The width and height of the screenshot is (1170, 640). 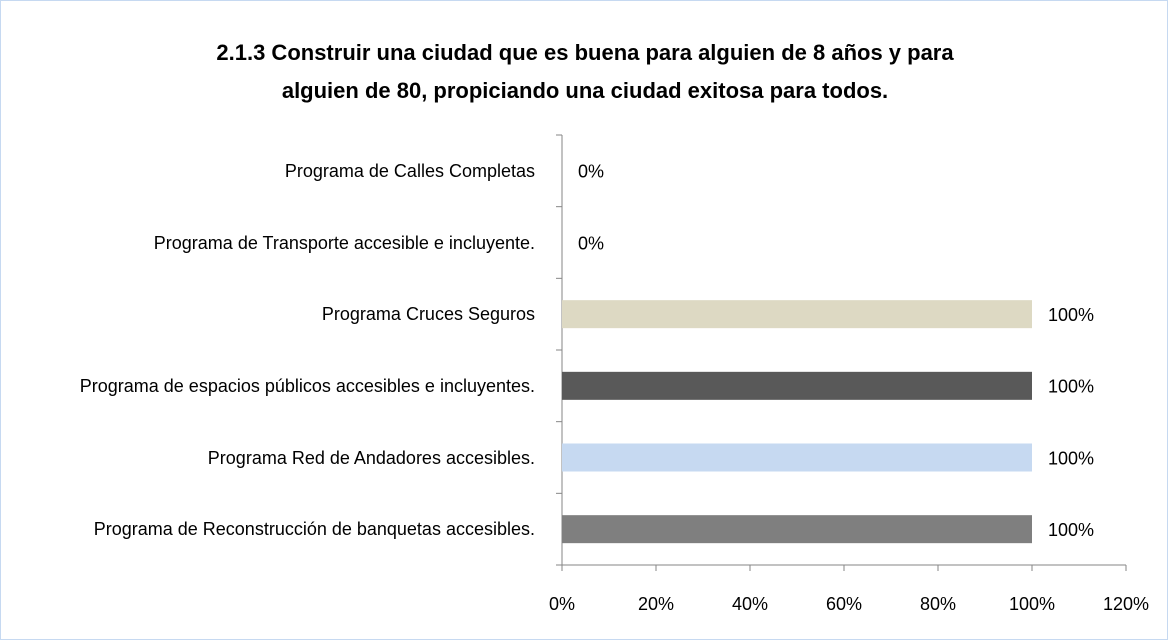 I want to click on x-tick-label: 60%, so click(x=844, y=604).